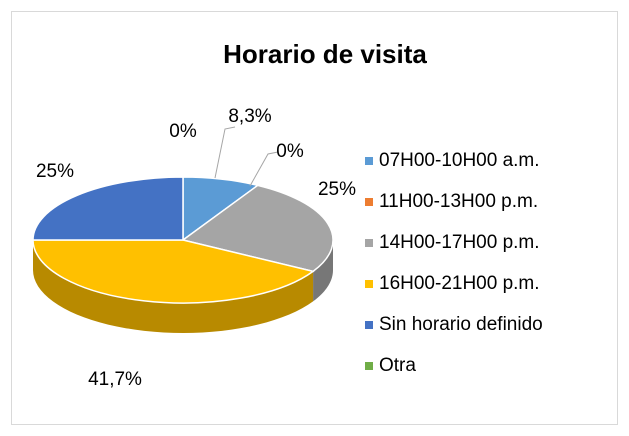 Image resolution: width=629 pixels, height=436 pixels. What do you see at coordinates (397, 365) in the screenshot?
I see `legend-label: Otra` at bounding box center [397, 365].